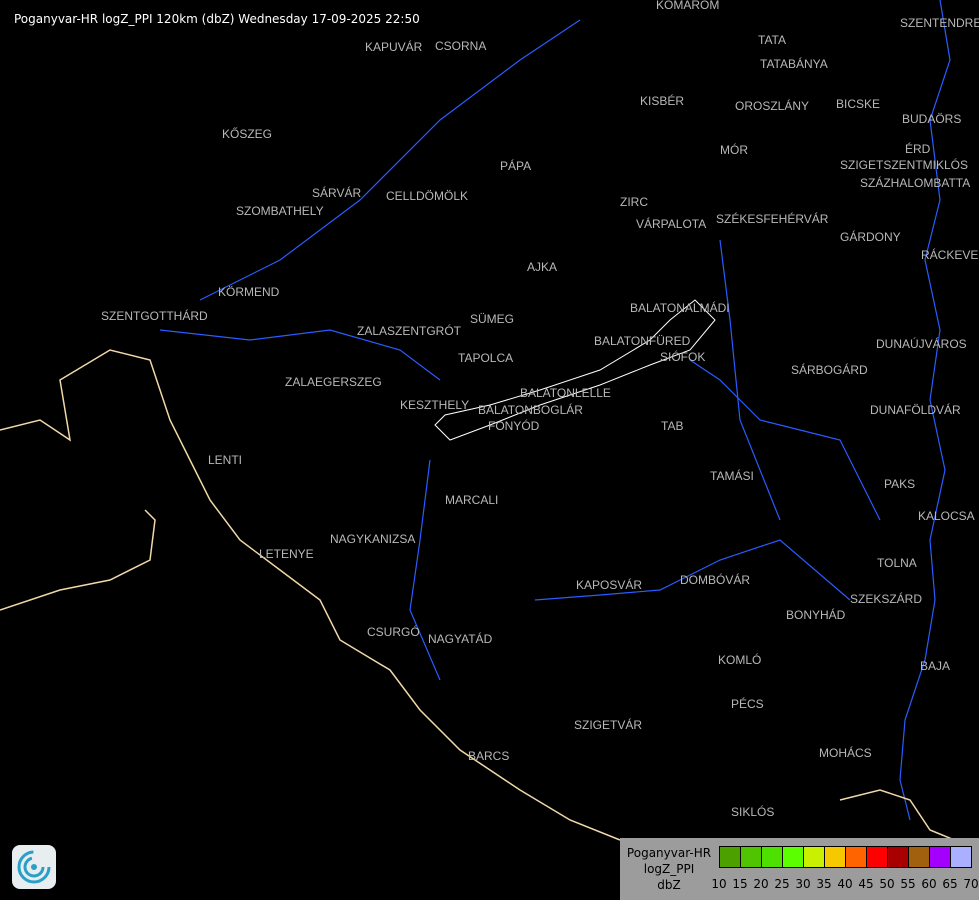  I want to click on city-label: SIÓFOK, so click(683, 357).